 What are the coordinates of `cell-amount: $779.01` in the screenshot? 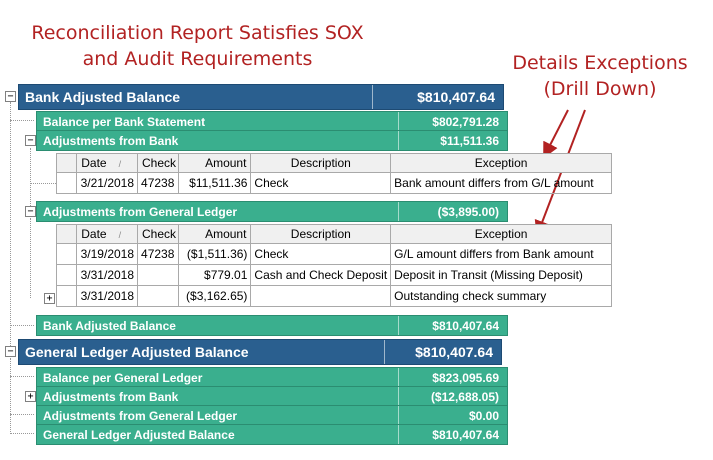 It's located at (214, 275).